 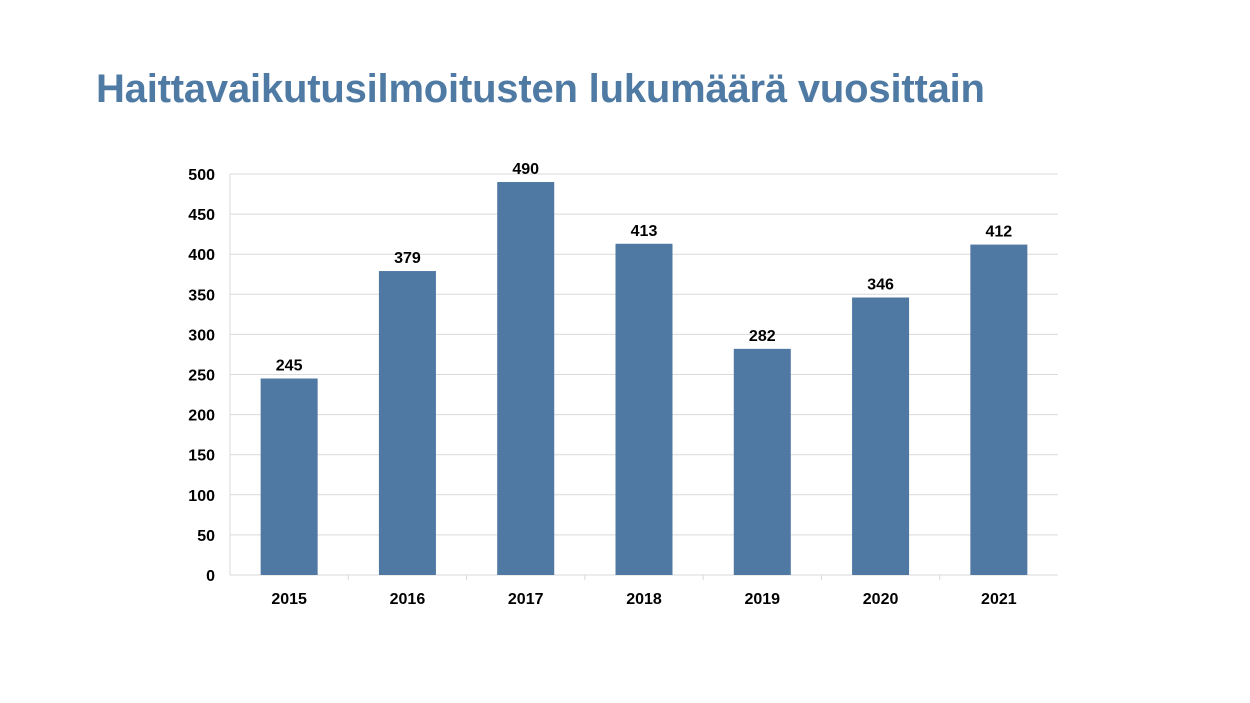 What do you see at coordinates (880, 285) in the screenshot?
I see `data-label: 346` at bounding box center [880, 285].